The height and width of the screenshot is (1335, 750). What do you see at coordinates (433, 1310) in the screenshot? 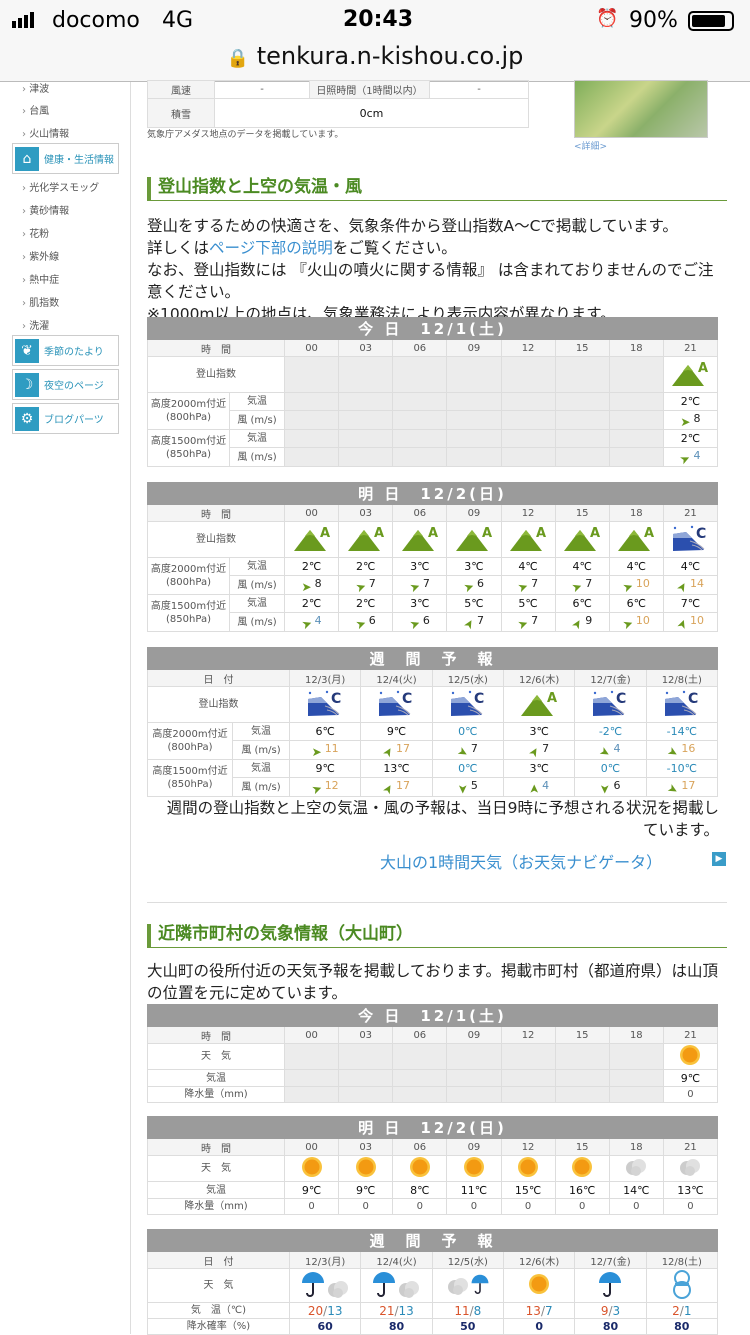
I see `temp-row: 気 温（℃) 20/13 21/13 11/8 13/7 9/3 2/1` at bounding box center [433, 1310].